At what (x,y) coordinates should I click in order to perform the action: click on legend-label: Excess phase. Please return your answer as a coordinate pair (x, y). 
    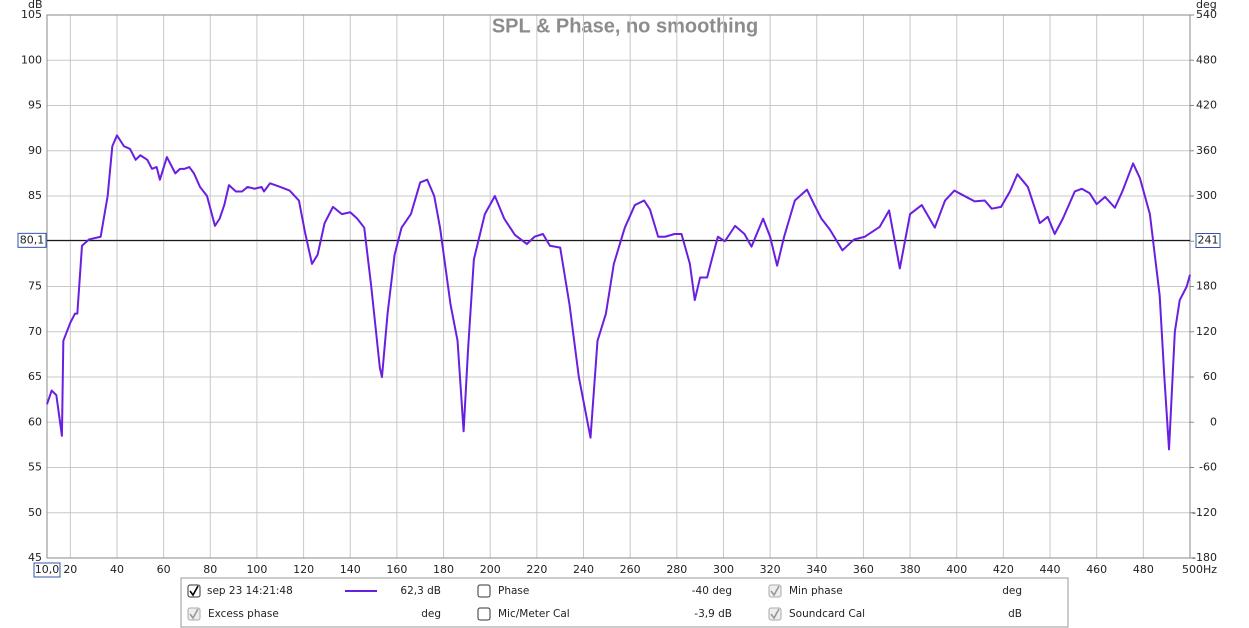
    Looking at the image, I should click on (243, 614).